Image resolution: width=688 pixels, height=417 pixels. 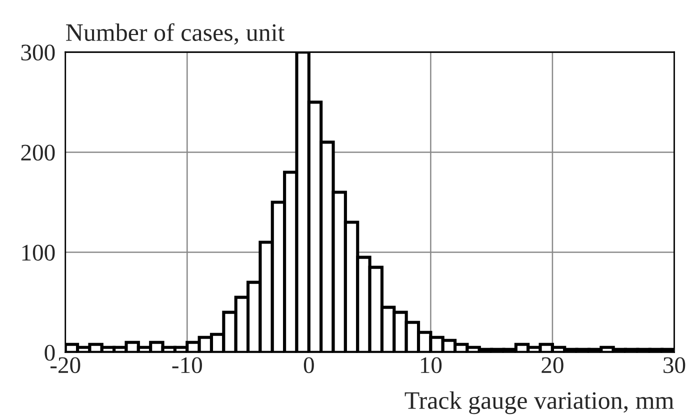 I want to click on y-tick-label: 100, so click(x=38, y=252).